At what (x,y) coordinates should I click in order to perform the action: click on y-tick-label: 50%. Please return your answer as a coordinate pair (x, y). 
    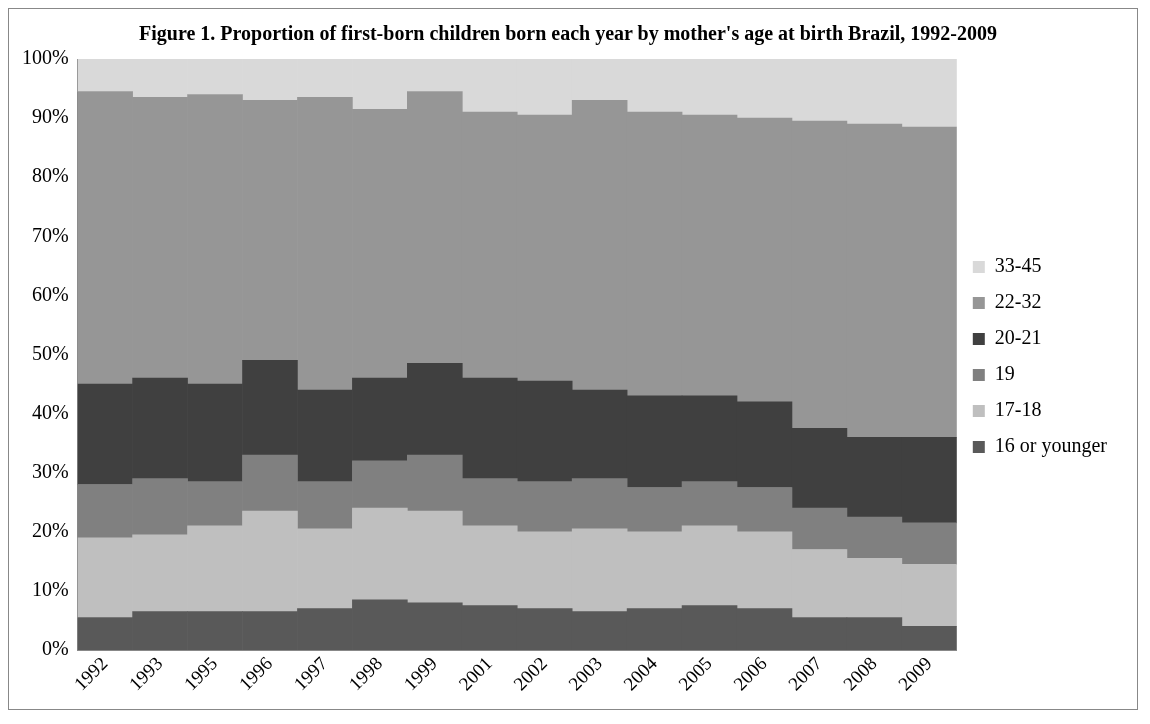
    Looking at the image, I should click on (50, 352).